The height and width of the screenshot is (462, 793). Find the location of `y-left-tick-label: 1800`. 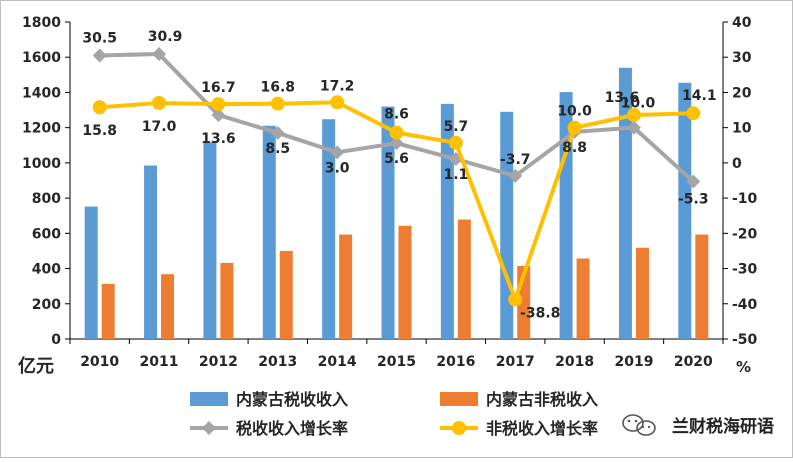

y-left-tick-label: 1800 is located at coordinates (41, 23).